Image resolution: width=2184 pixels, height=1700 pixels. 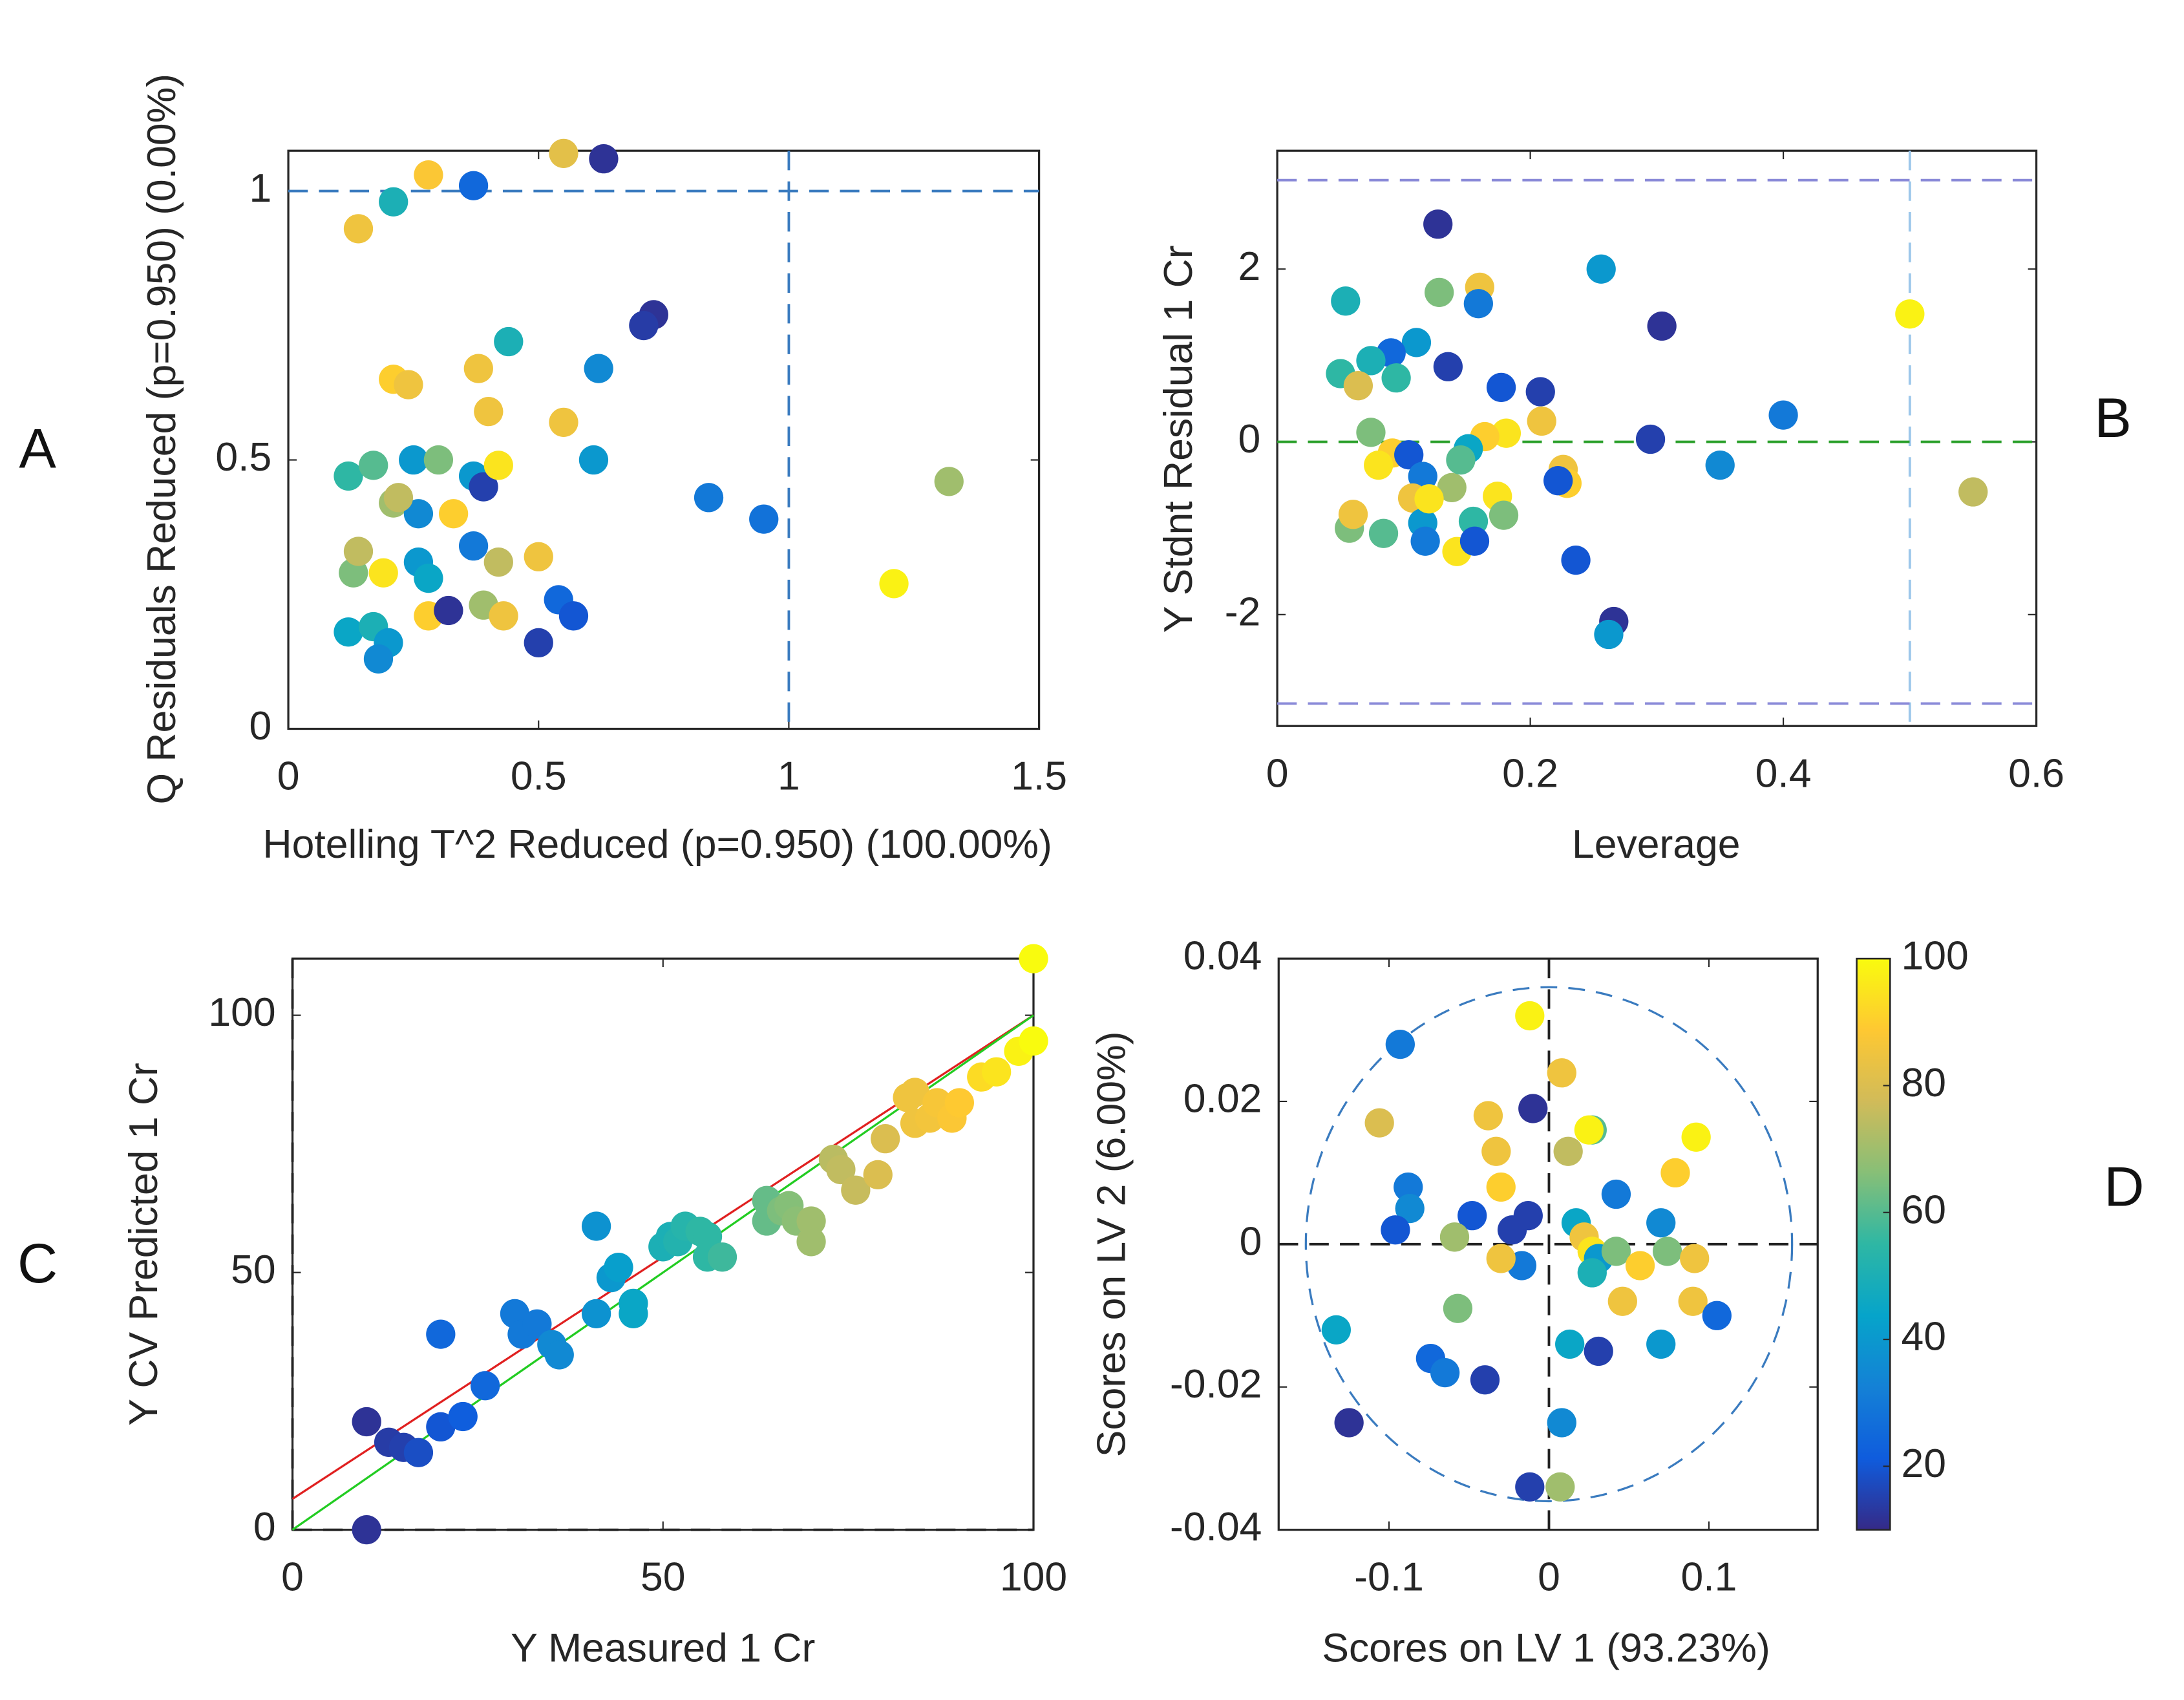 What do you see at coordinates (1873, 1244) in the screenshot?
I see `colorbar` at bounding box center [1873, 1244].